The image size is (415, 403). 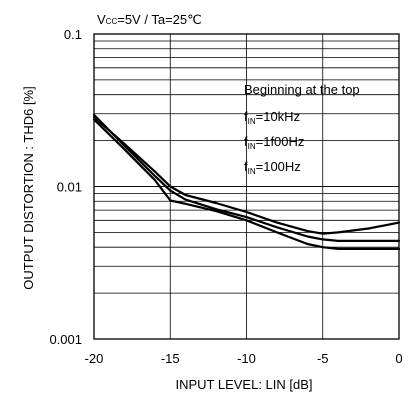 What do you see at coordinates (274, 142) in the screenshot?
I see `annotation-entry-2: fIN=1f00Hz` at bounding box center [274, 142].